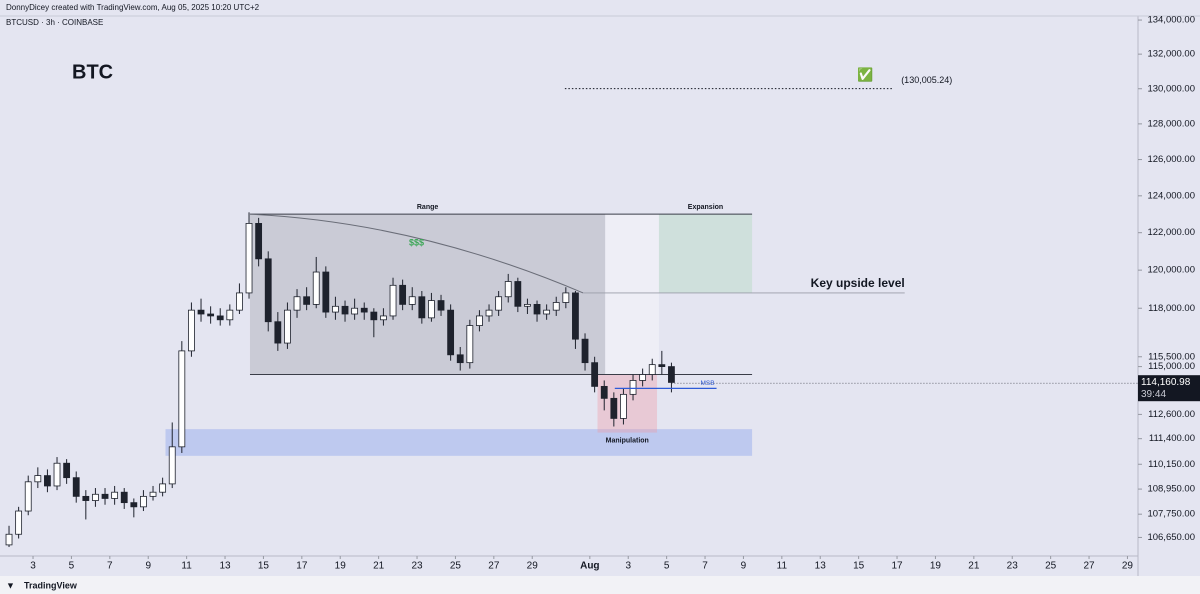  What do you see at coordinates (1171, 20) in the screenshot?
I see `y-tick-label: 134,000.00` at bounding box center [1171, 20].